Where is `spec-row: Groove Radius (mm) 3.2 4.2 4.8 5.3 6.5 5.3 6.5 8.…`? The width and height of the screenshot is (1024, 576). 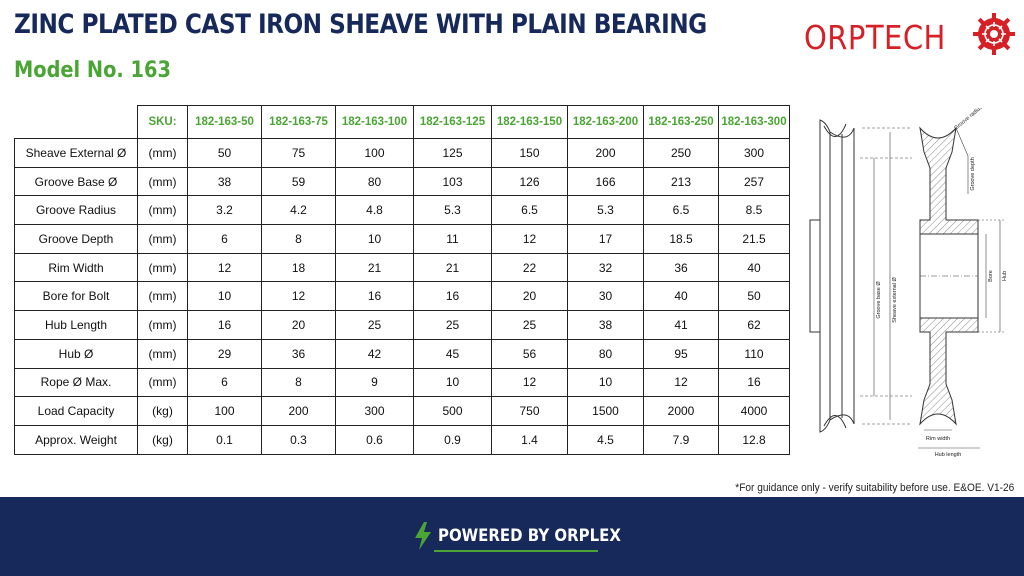 spec-row: Groove Radius (mm) 3.2 4.2 4.8 5.3 6.5 5.3 6.5 8.… is located at coordinates (402, 210).